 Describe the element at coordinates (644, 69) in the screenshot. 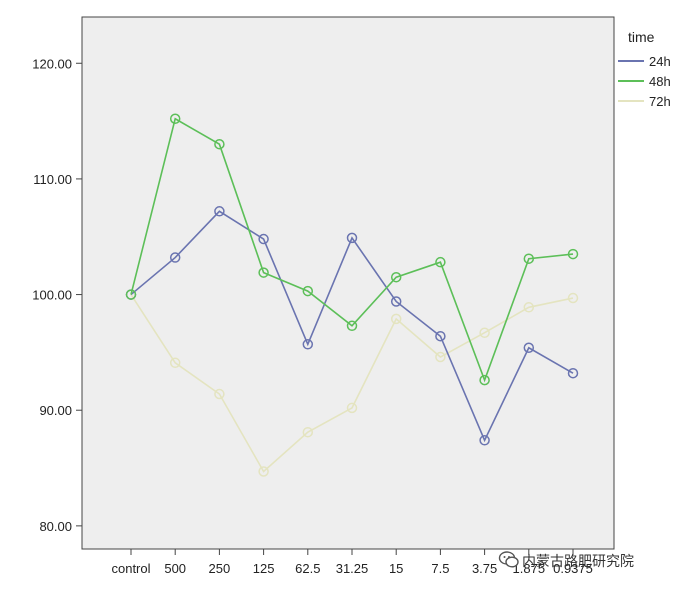

I see `legend: time 24h 48h 72h` at that location.